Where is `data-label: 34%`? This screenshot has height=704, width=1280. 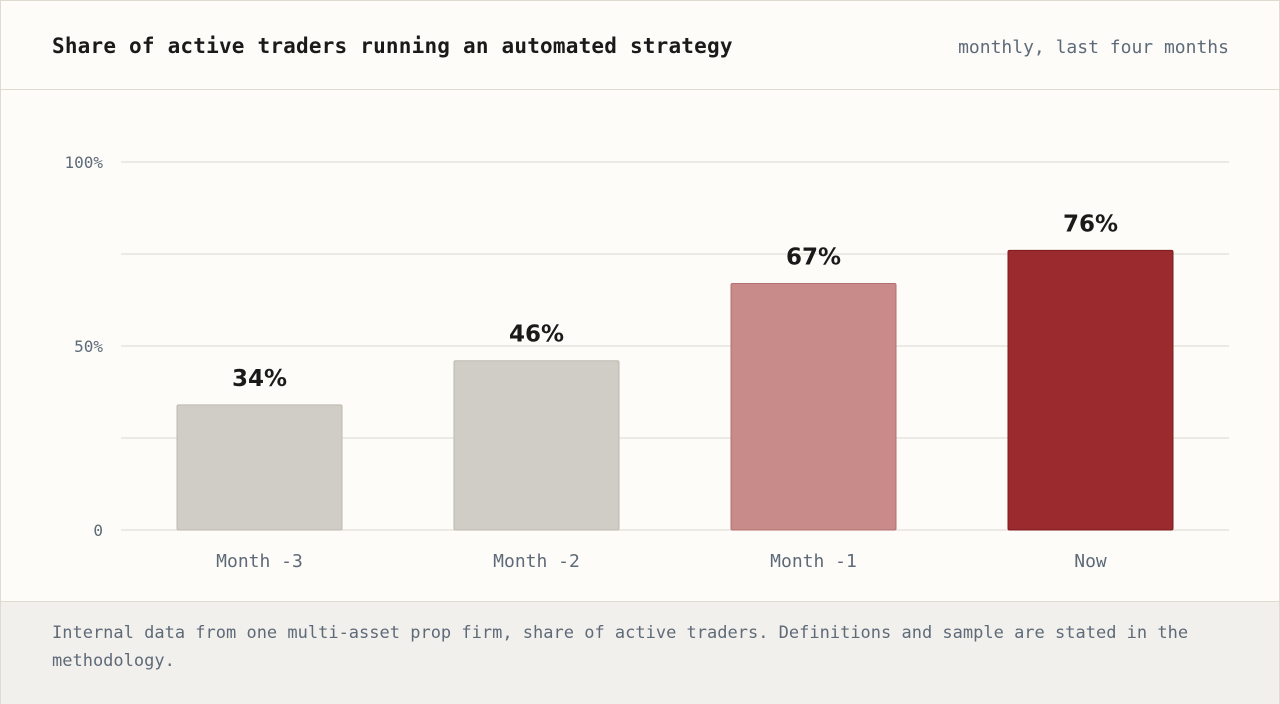
data-label: 34% is located at coordinates (259, 379).